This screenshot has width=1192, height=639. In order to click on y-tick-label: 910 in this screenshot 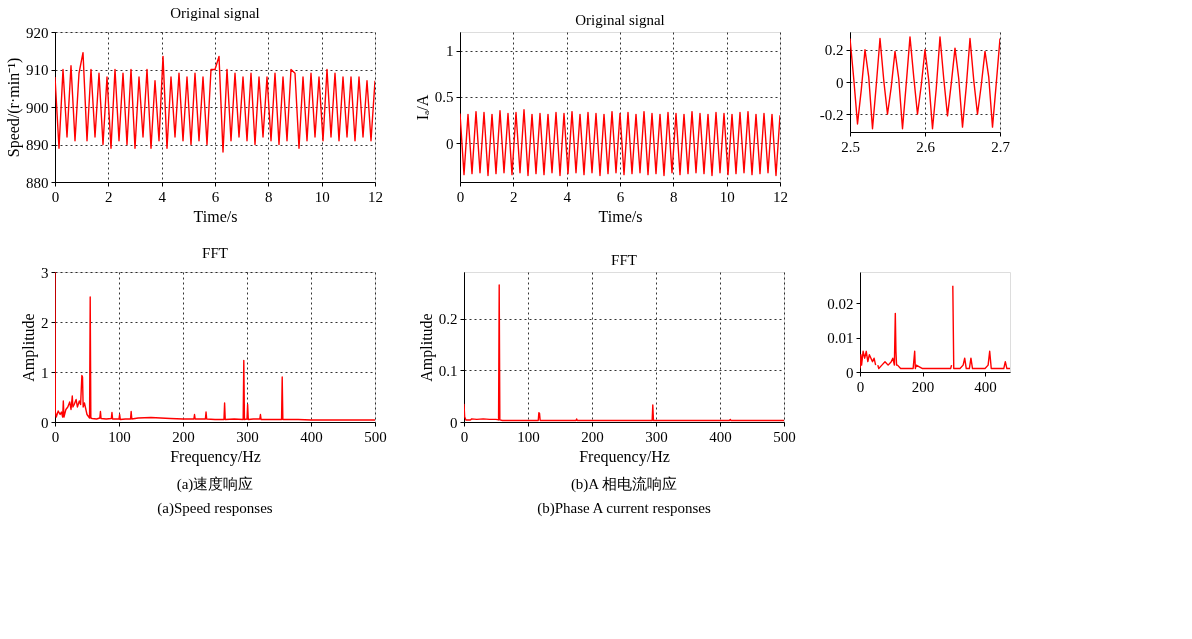, I will do `click(37, 70)`.